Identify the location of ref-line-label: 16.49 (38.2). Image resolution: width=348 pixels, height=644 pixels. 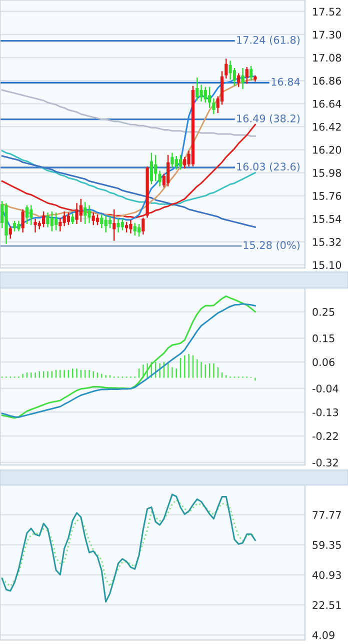
(268, 119).